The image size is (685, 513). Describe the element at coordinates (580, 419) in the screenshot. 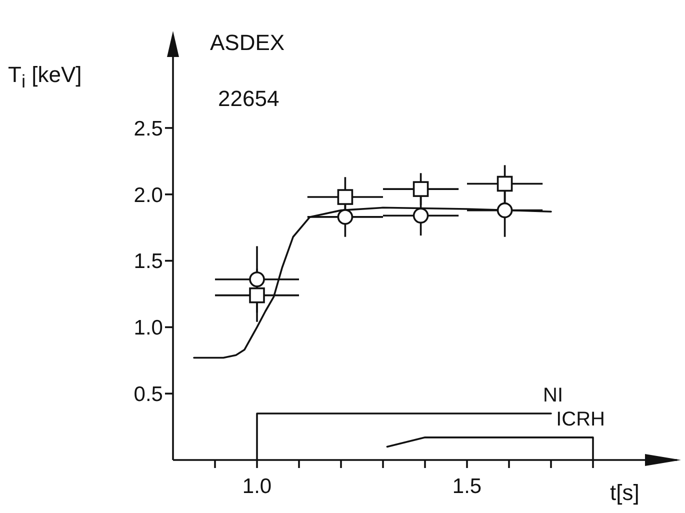

I see `series-label: ICRH` at that location.